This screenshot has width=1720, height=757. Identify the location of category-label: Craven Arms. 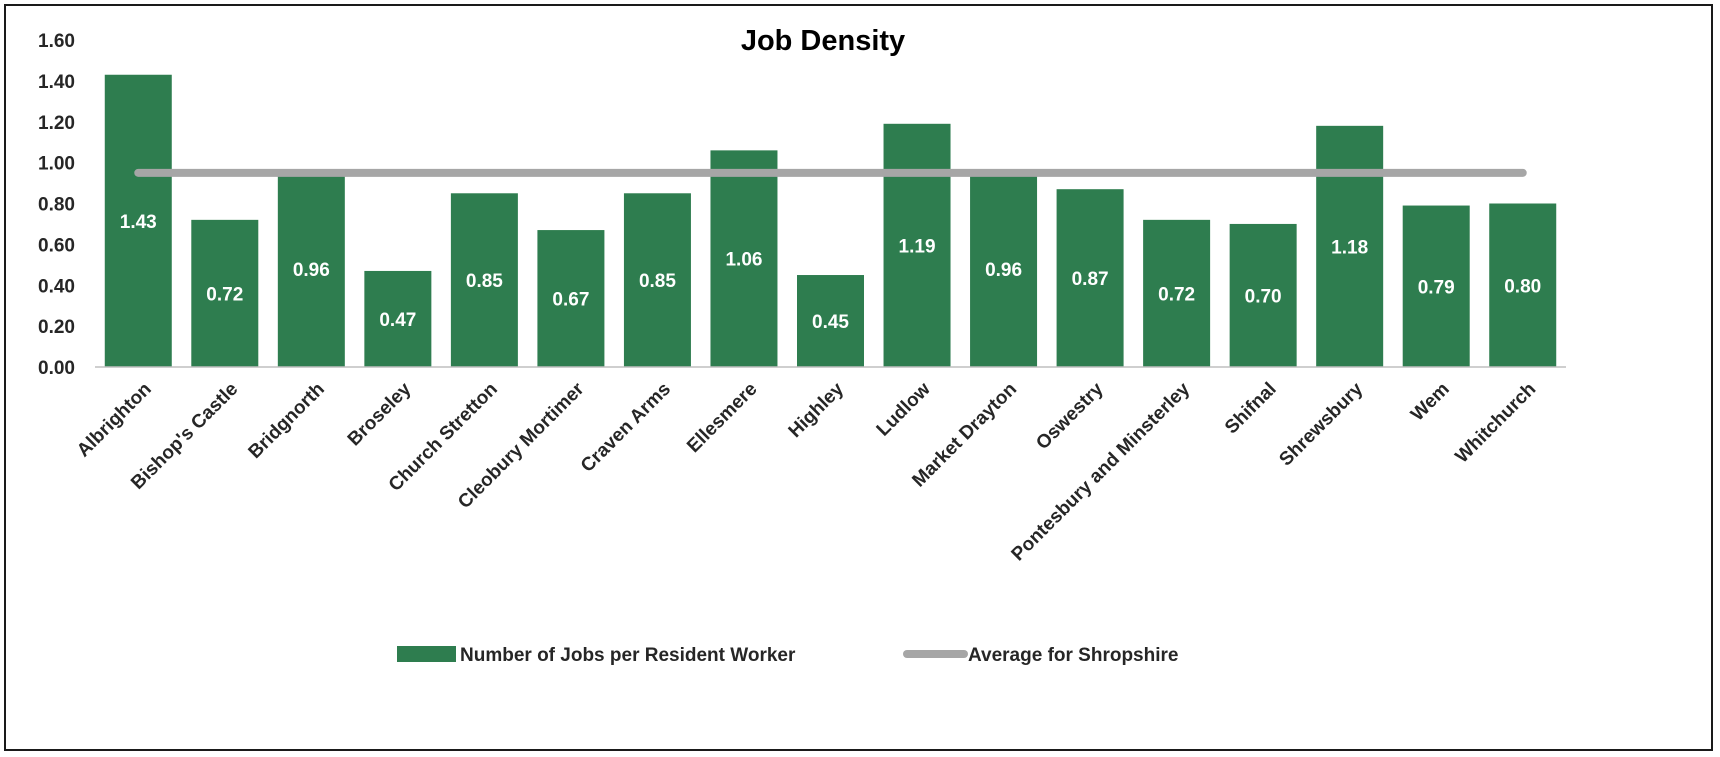
(626, 428).